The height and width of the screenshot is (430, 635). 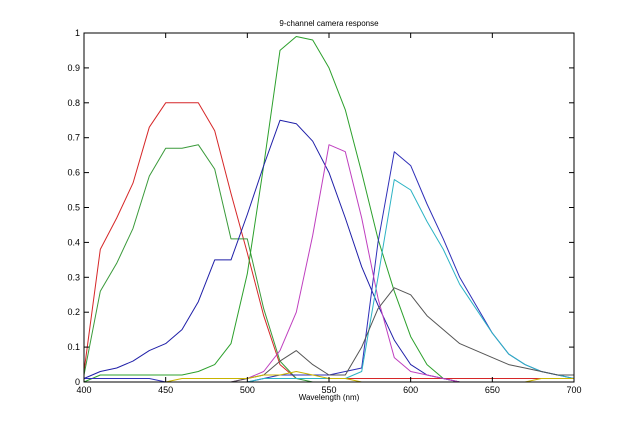 I want to click on y-tick-label: 0.7, so click(x=73, y=138).